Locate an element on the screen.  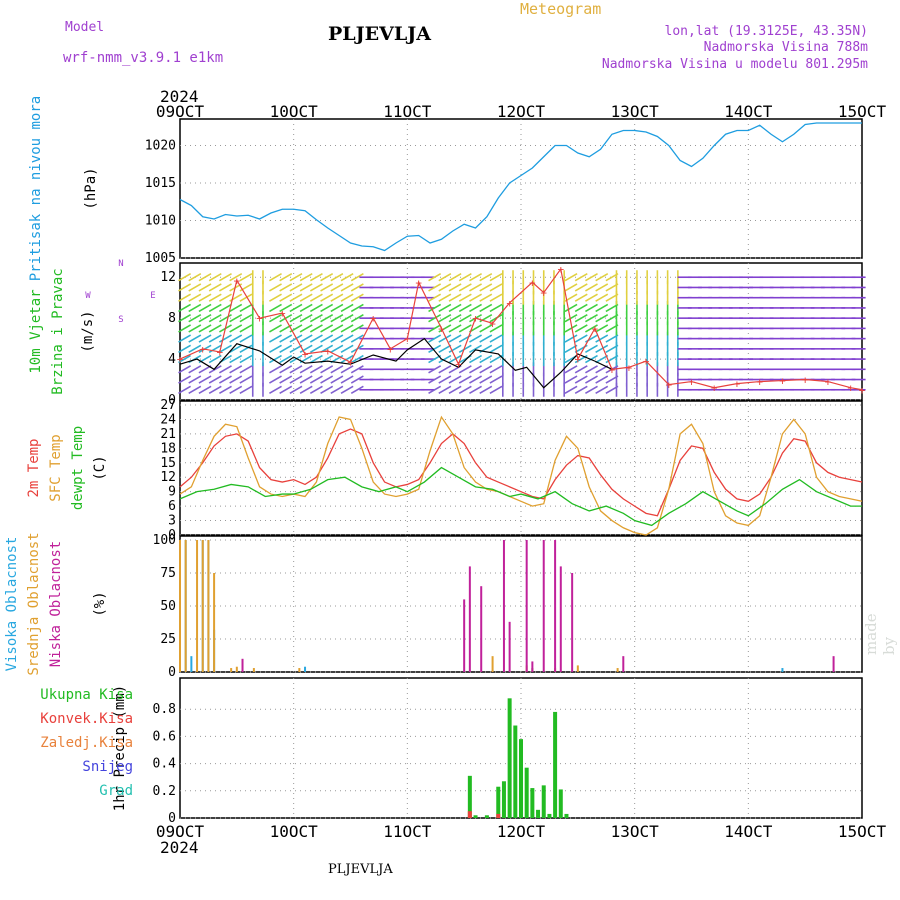
top-axis-year: 2024 is located at coordinates (179, 96).